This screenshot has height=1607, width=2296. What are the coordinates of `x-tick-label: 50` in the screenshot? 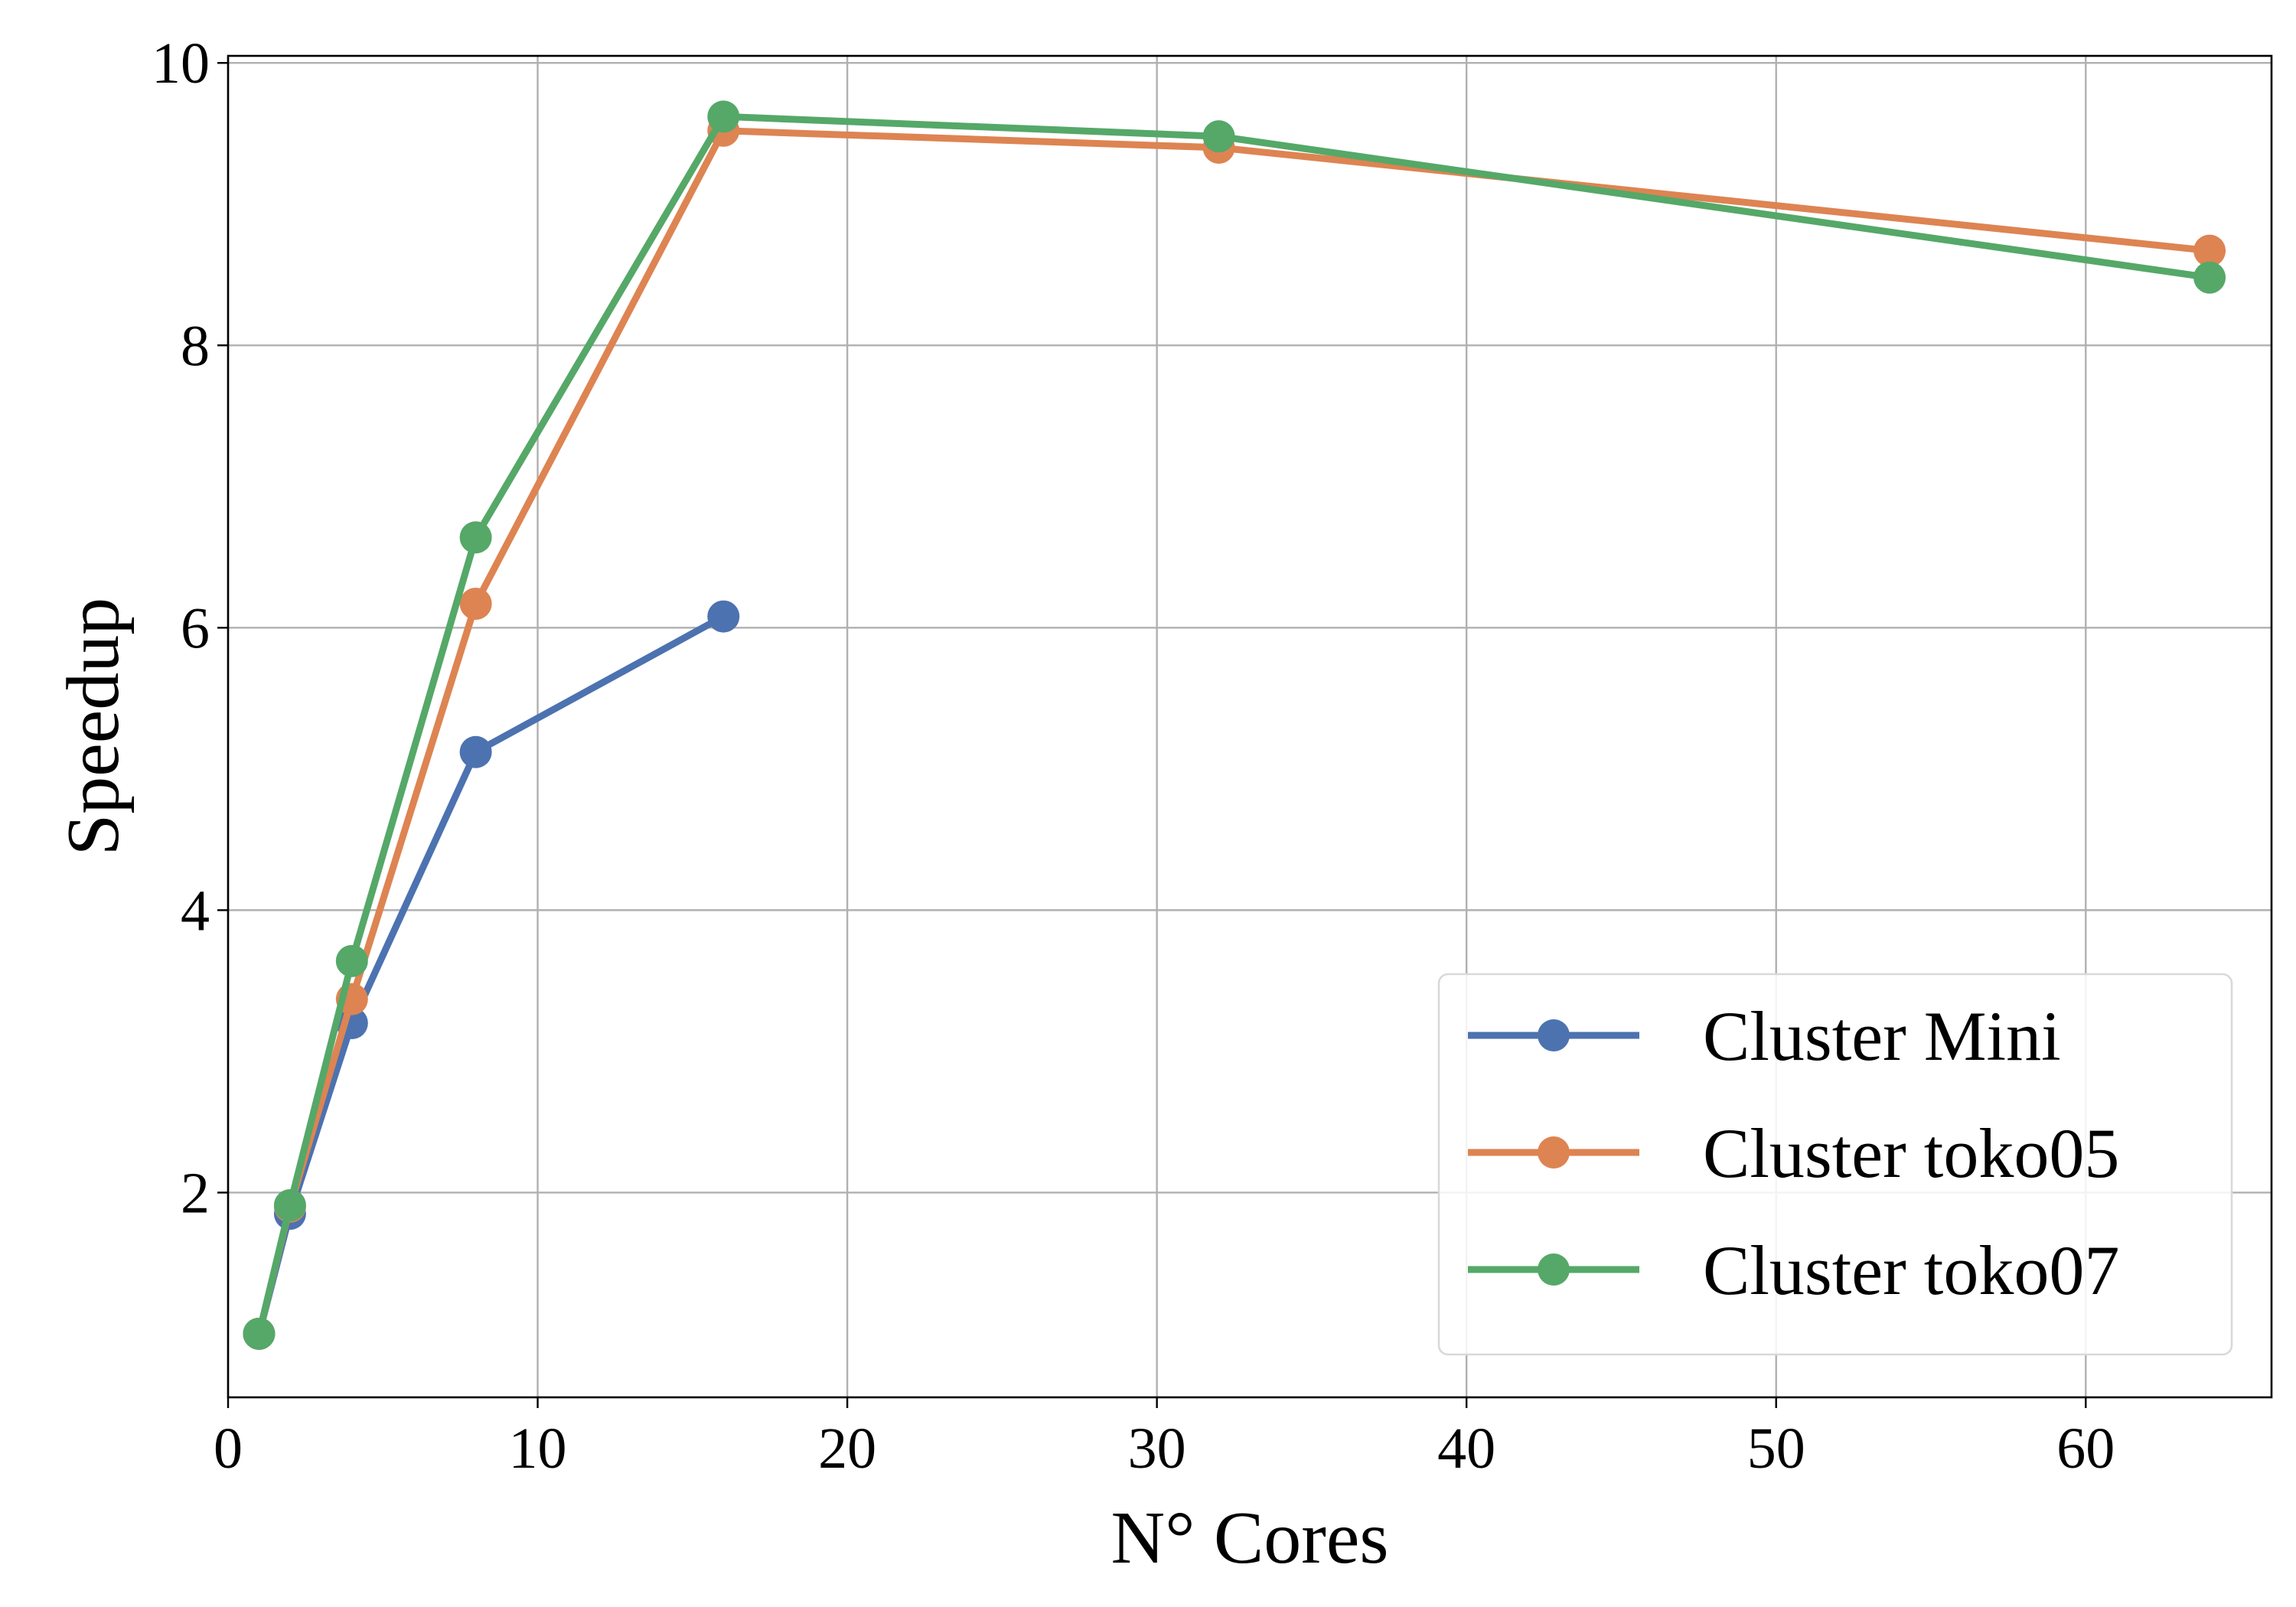 It's located at (1776, 1448).